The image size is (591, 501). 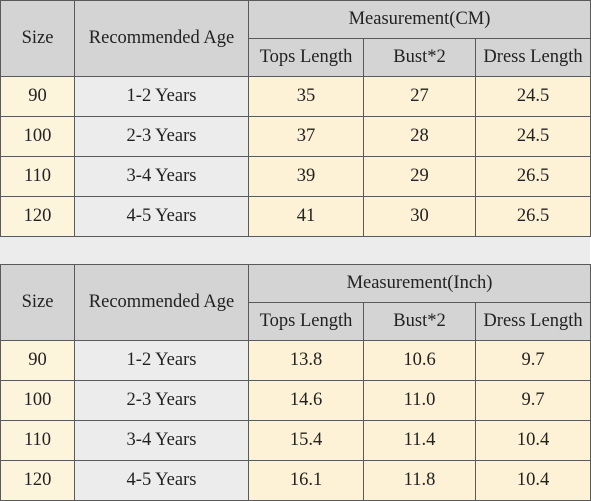 I want to click on tops-length-cell: 13.8, so click(x=306, y=360).